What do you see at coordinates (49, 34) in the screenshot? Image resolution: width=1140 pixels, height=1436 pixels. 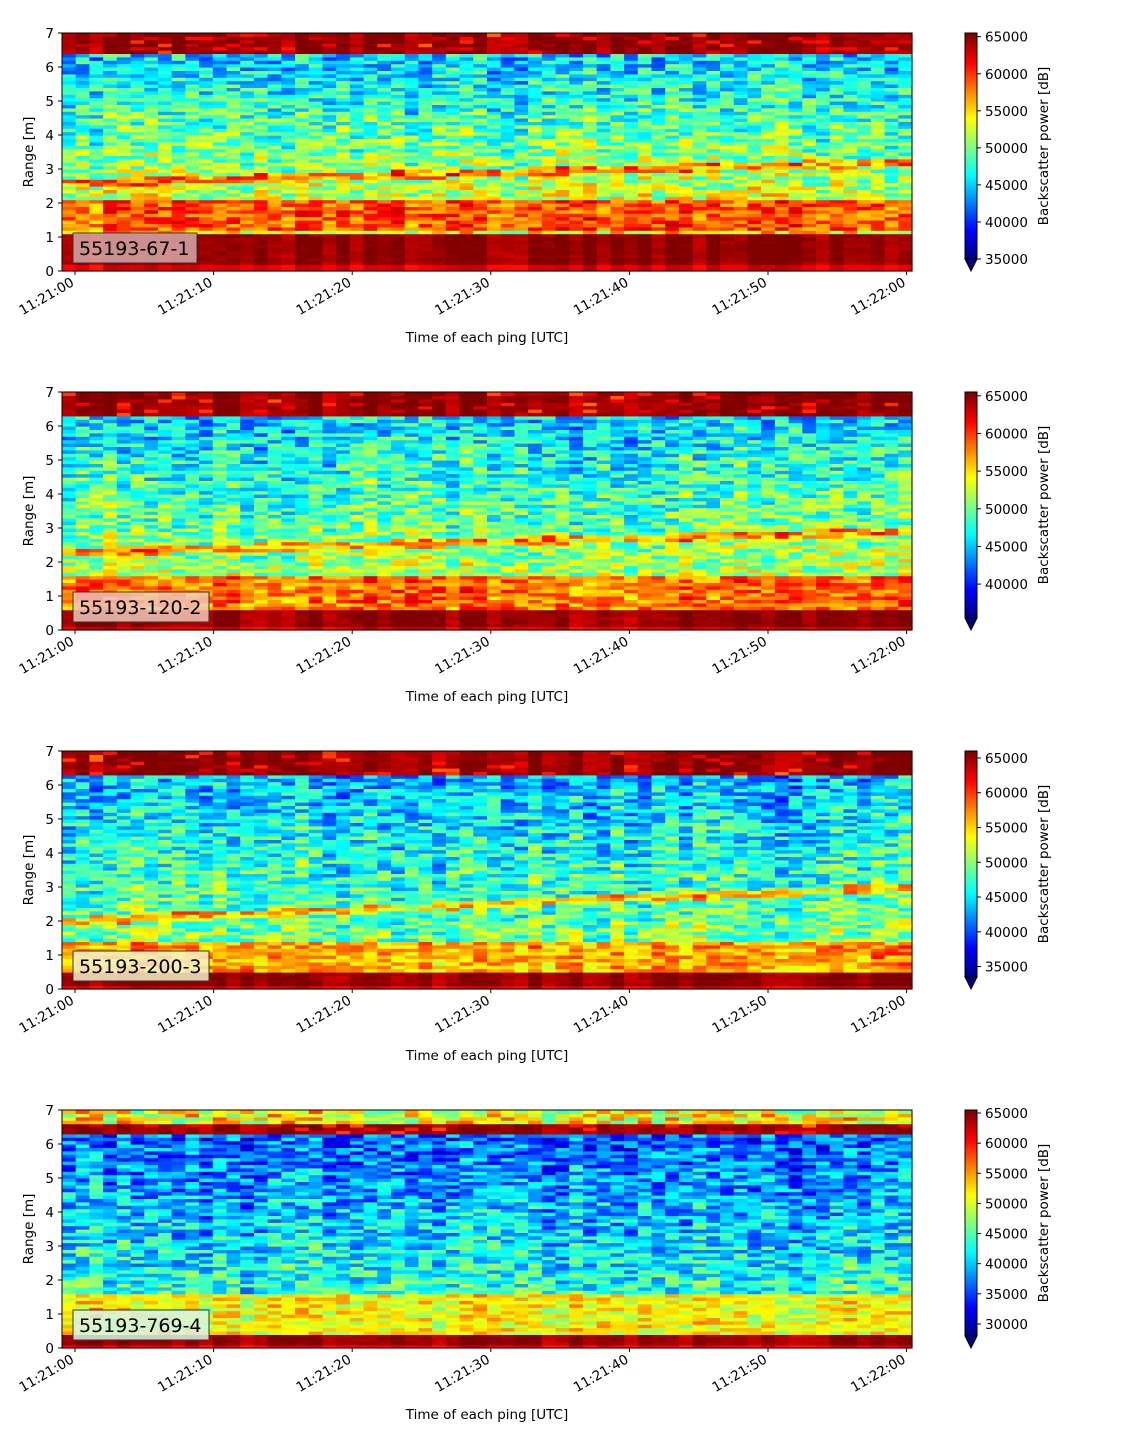 I see `y-tick-label: 7` at bounding box center [49, 34].